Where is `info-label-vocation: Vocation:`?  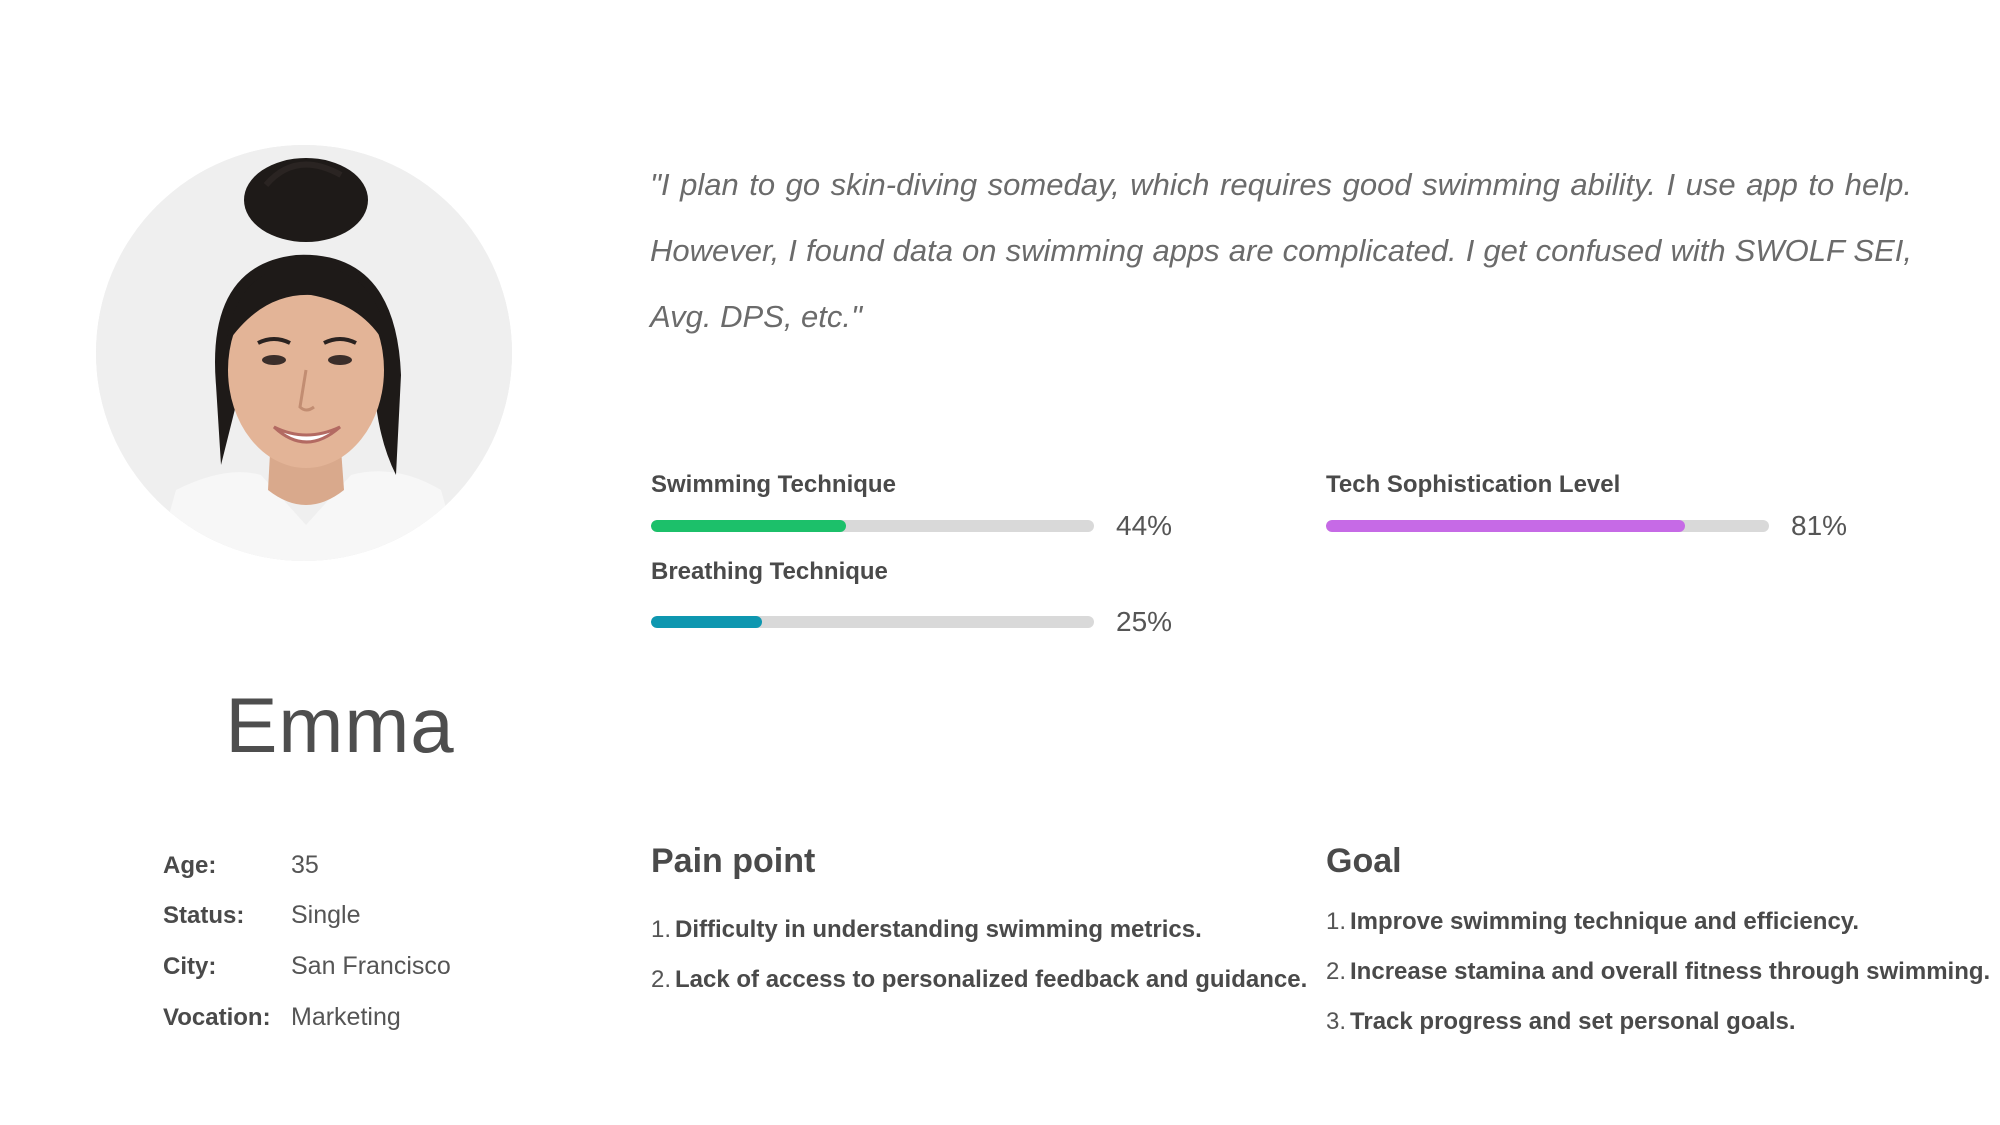
info-label-vocation: Vocation: is located at coordinates (217, 1017).